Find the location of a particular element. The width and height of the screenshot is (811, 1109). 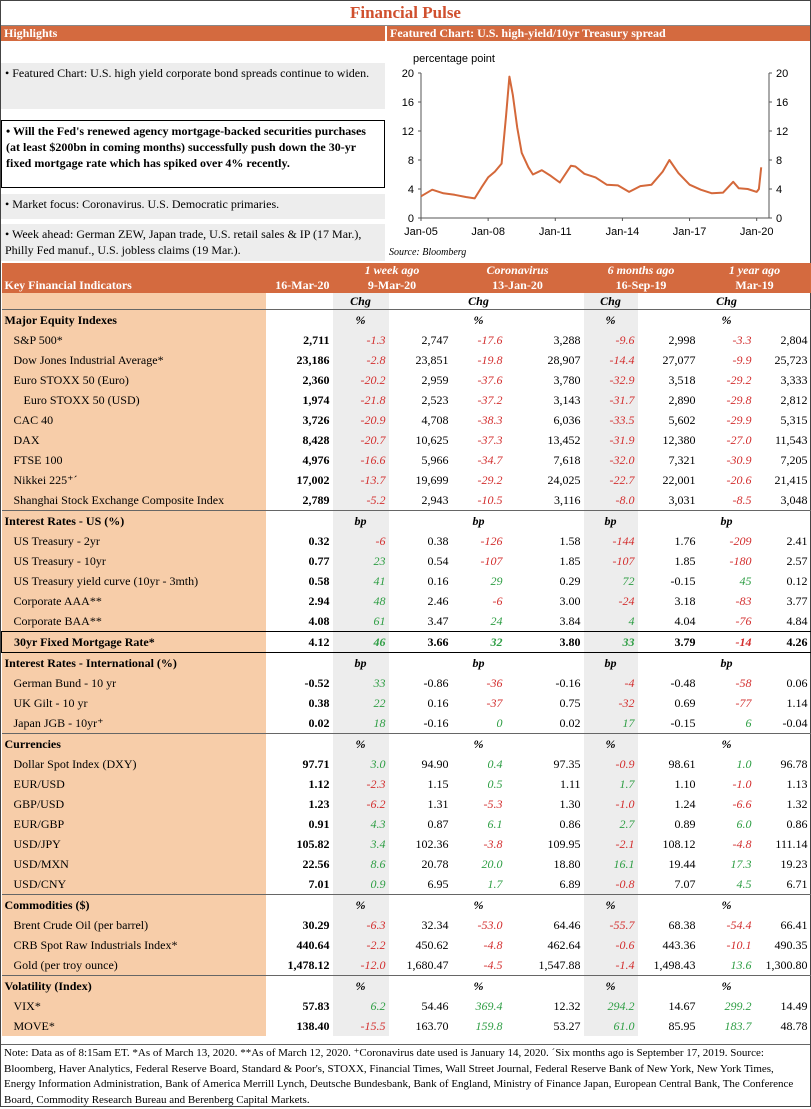

past-value: 19,699 is located at coordinates (432, 479).